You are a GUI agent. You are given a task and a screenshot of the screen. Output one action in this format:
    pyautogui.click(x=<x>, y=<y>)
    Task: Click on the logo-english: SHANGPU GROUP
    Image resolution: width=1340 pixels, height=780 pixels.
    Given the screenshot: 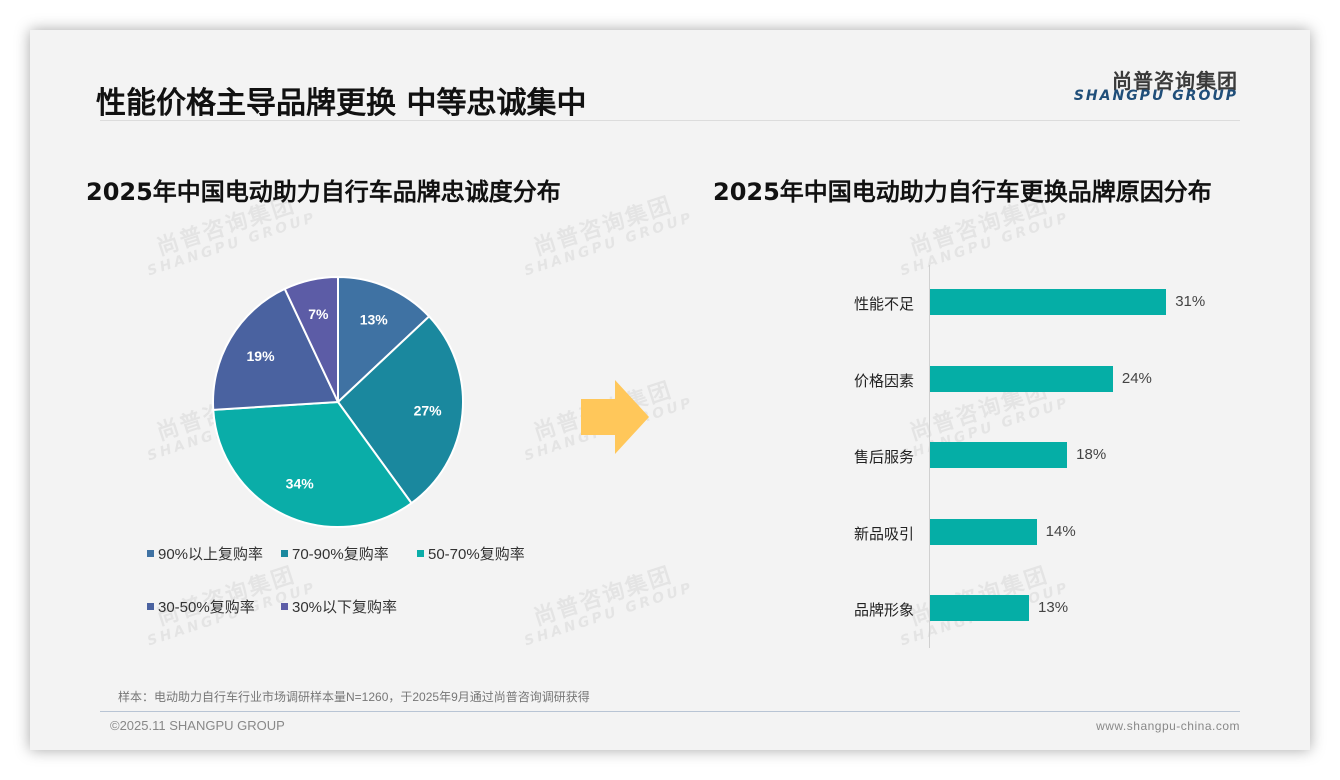 What is the action you would take?
    pyautogui.click(x=1155, y=96)
    